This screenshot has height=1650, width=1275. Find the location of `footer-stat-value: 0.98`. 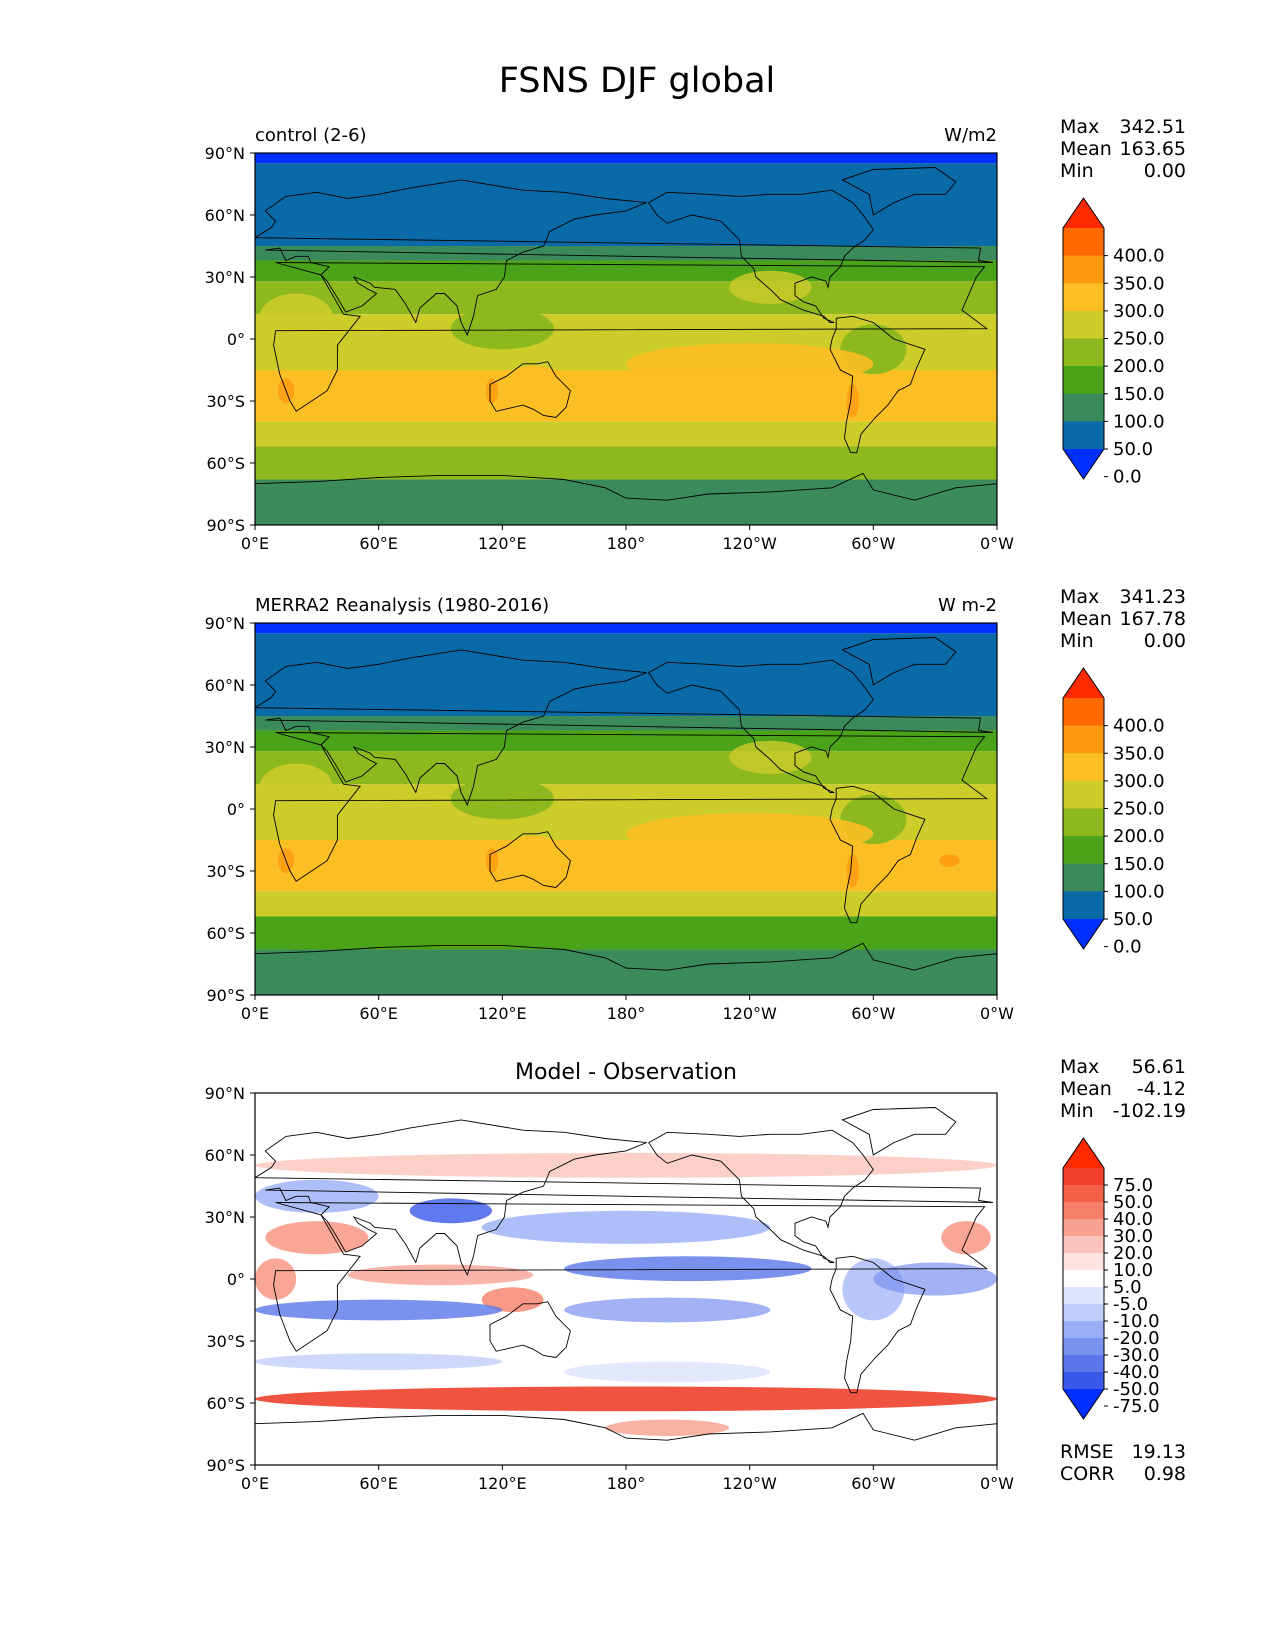

footer-stat-value: 0.98 is located at coordinates (1165, 1474).